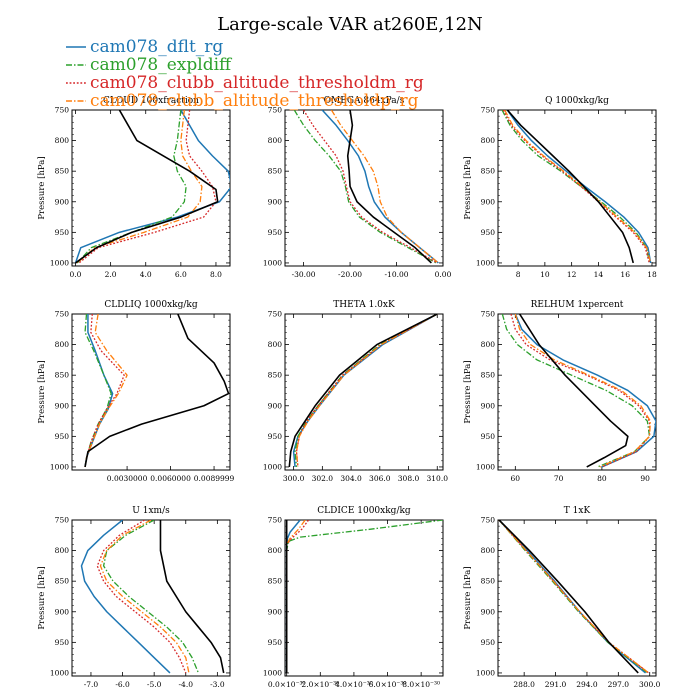  Describe the element at coordinates (409, 478) in the screenshot. I see `x-tick-label: 308.0` at that location.